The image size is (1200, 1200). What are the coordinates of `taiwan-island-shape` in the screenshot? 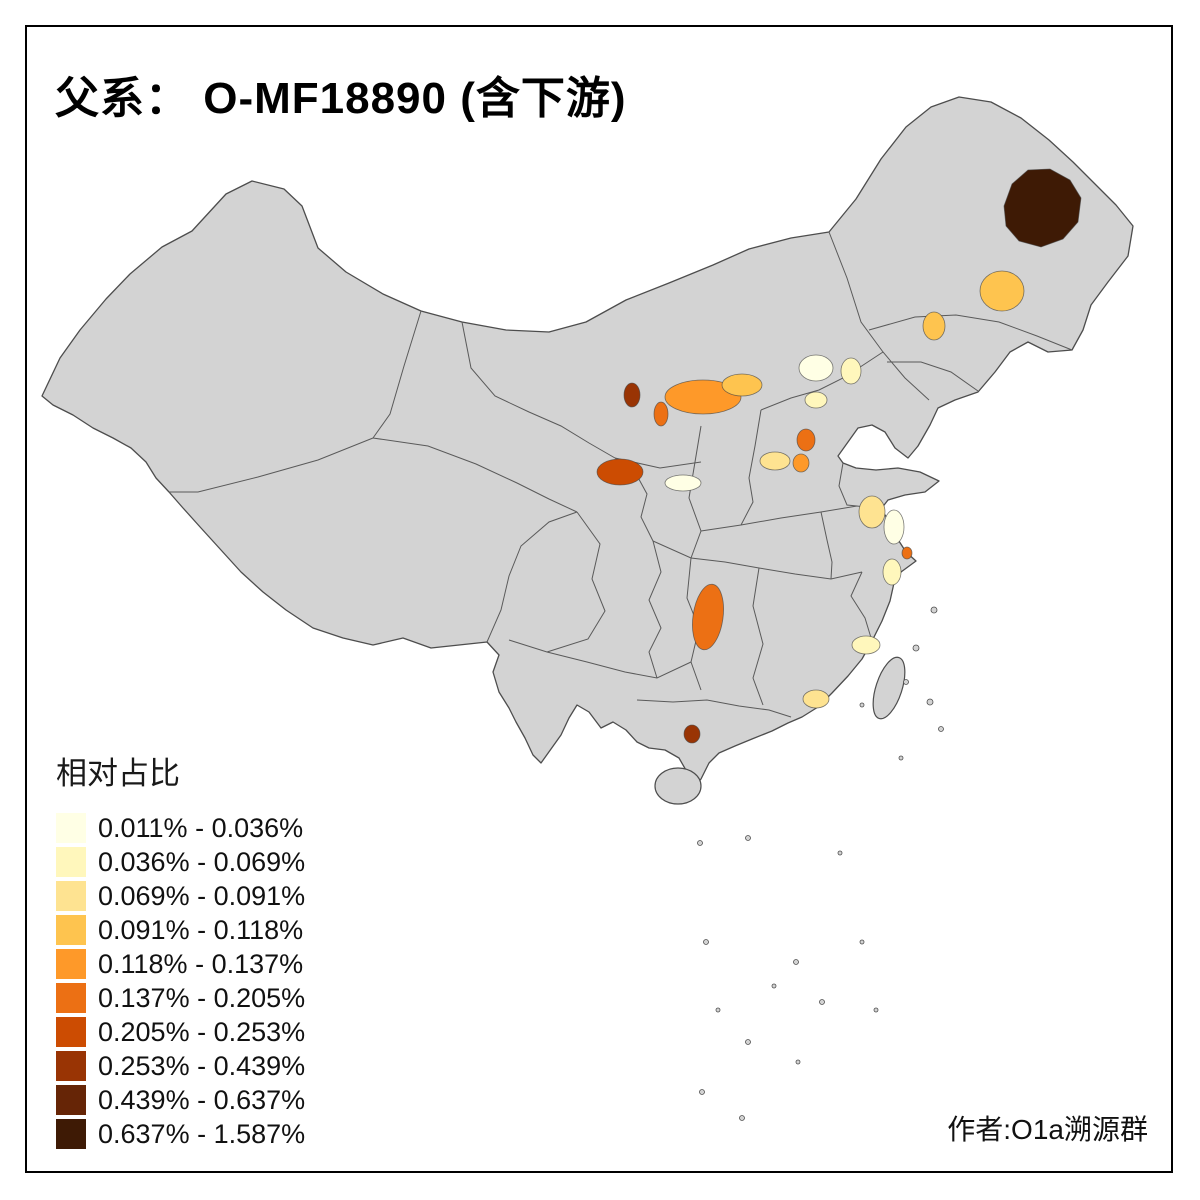 It's located at (889, 688).